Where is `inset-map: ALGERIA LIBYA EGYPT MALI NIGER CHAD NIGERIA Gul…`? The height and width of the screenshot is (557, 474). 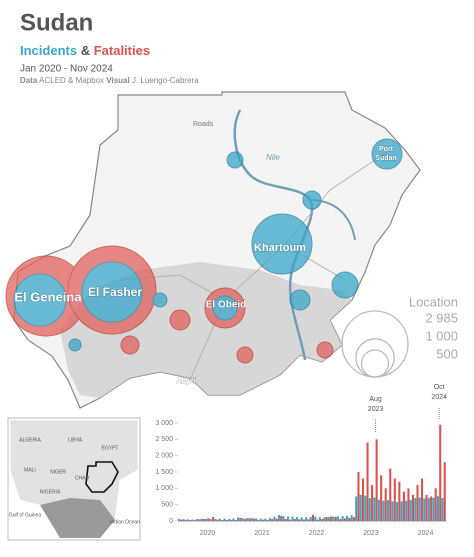 inset-map: ALGERIA LIBYA EGYPT MALI NIGER CHAD NIGERIA Gul… is located at coordinates (74, 479).